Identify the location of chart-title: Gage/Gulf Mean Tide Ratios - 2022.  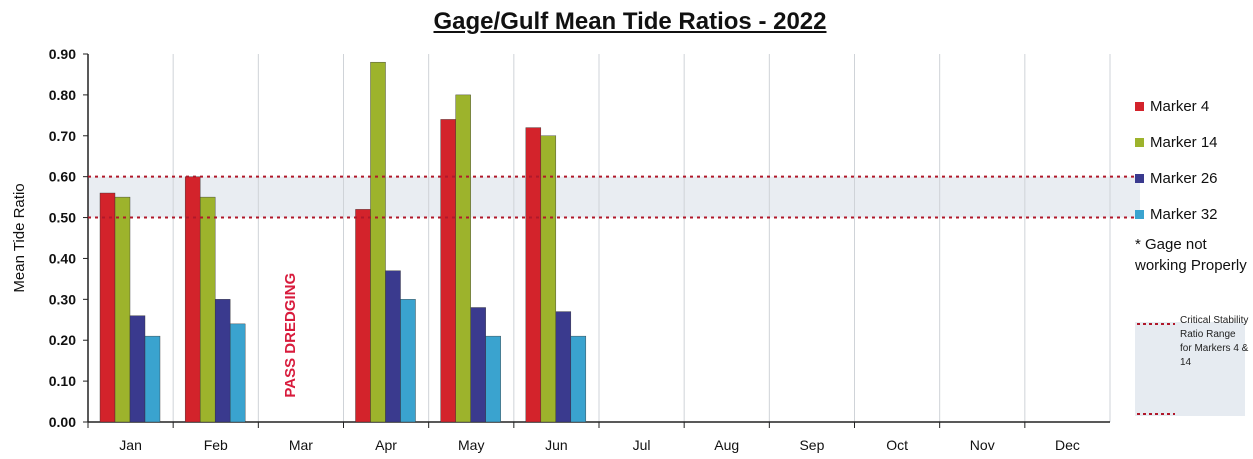
(630, 21).